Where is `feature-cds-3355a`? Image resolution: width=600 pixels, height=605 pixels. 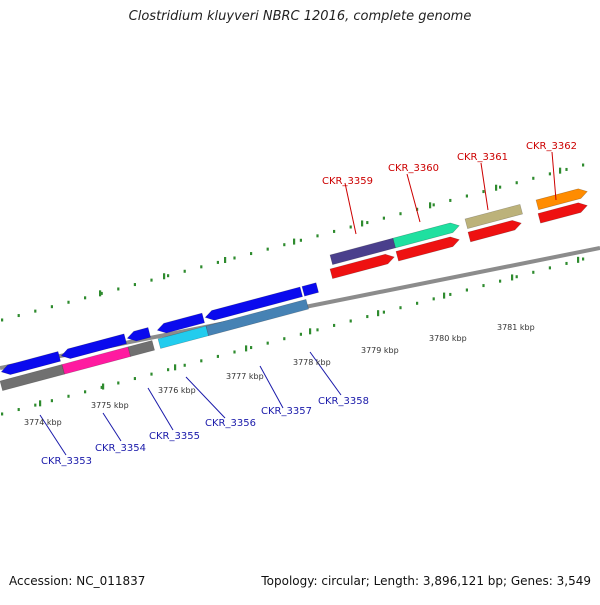 feature-cds-3355a is located at coordinates (138, 334).